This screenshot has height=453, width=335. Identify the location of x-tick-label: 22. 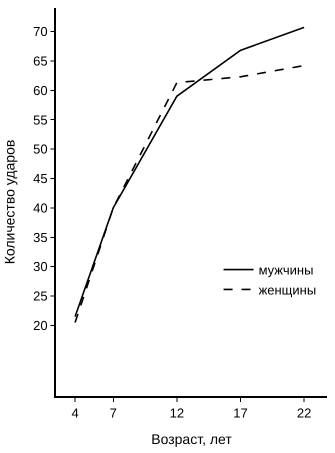
(304, 412).